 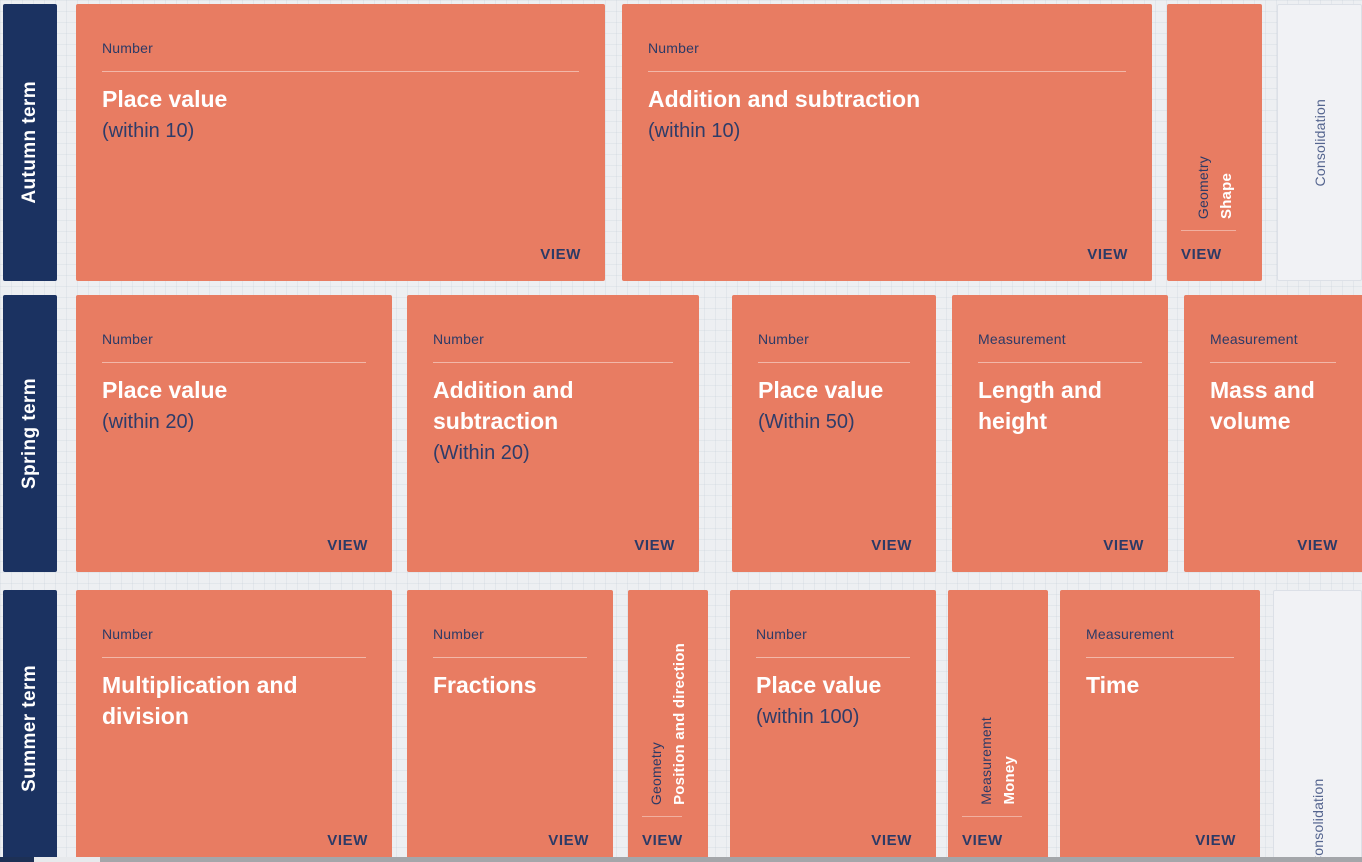 I want to click on term-label: Spring term, so click(x=29, y=433).